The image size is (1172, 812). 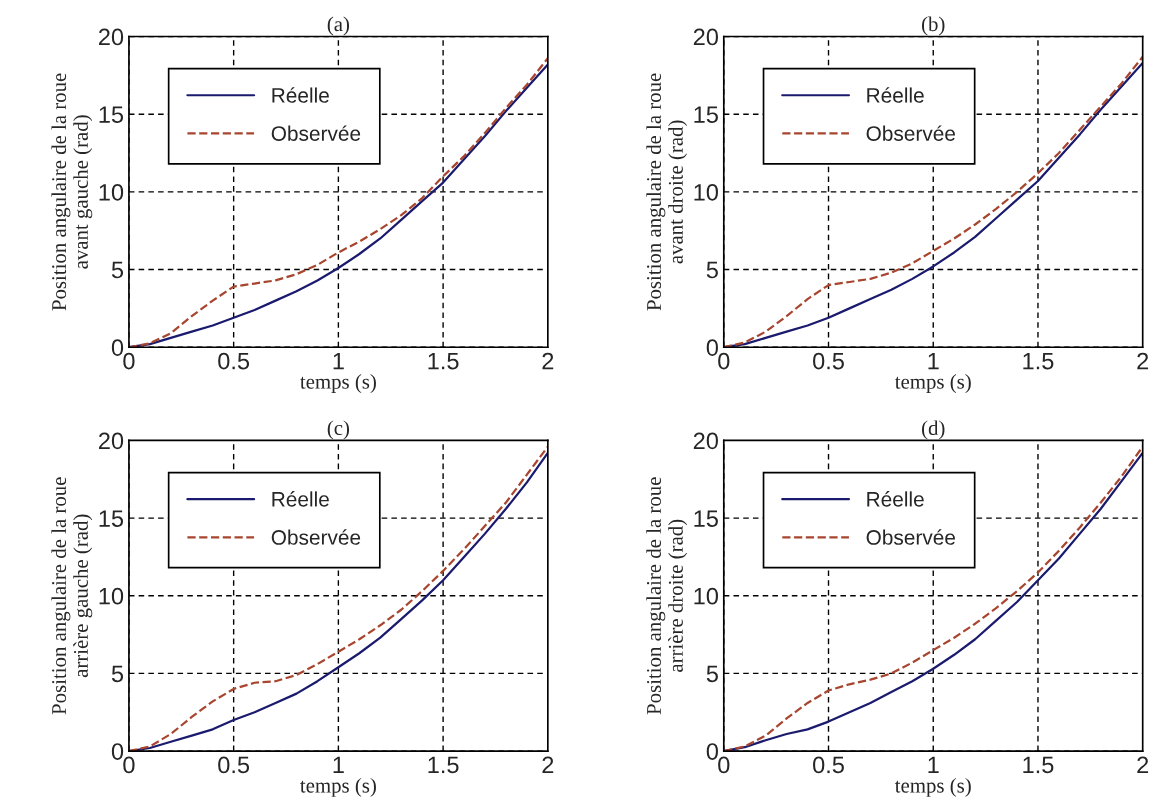 What do you see at coordinates (933, 26) in the screenshot?
I see `chart-title: (b)` at bounding box center [933, 26].